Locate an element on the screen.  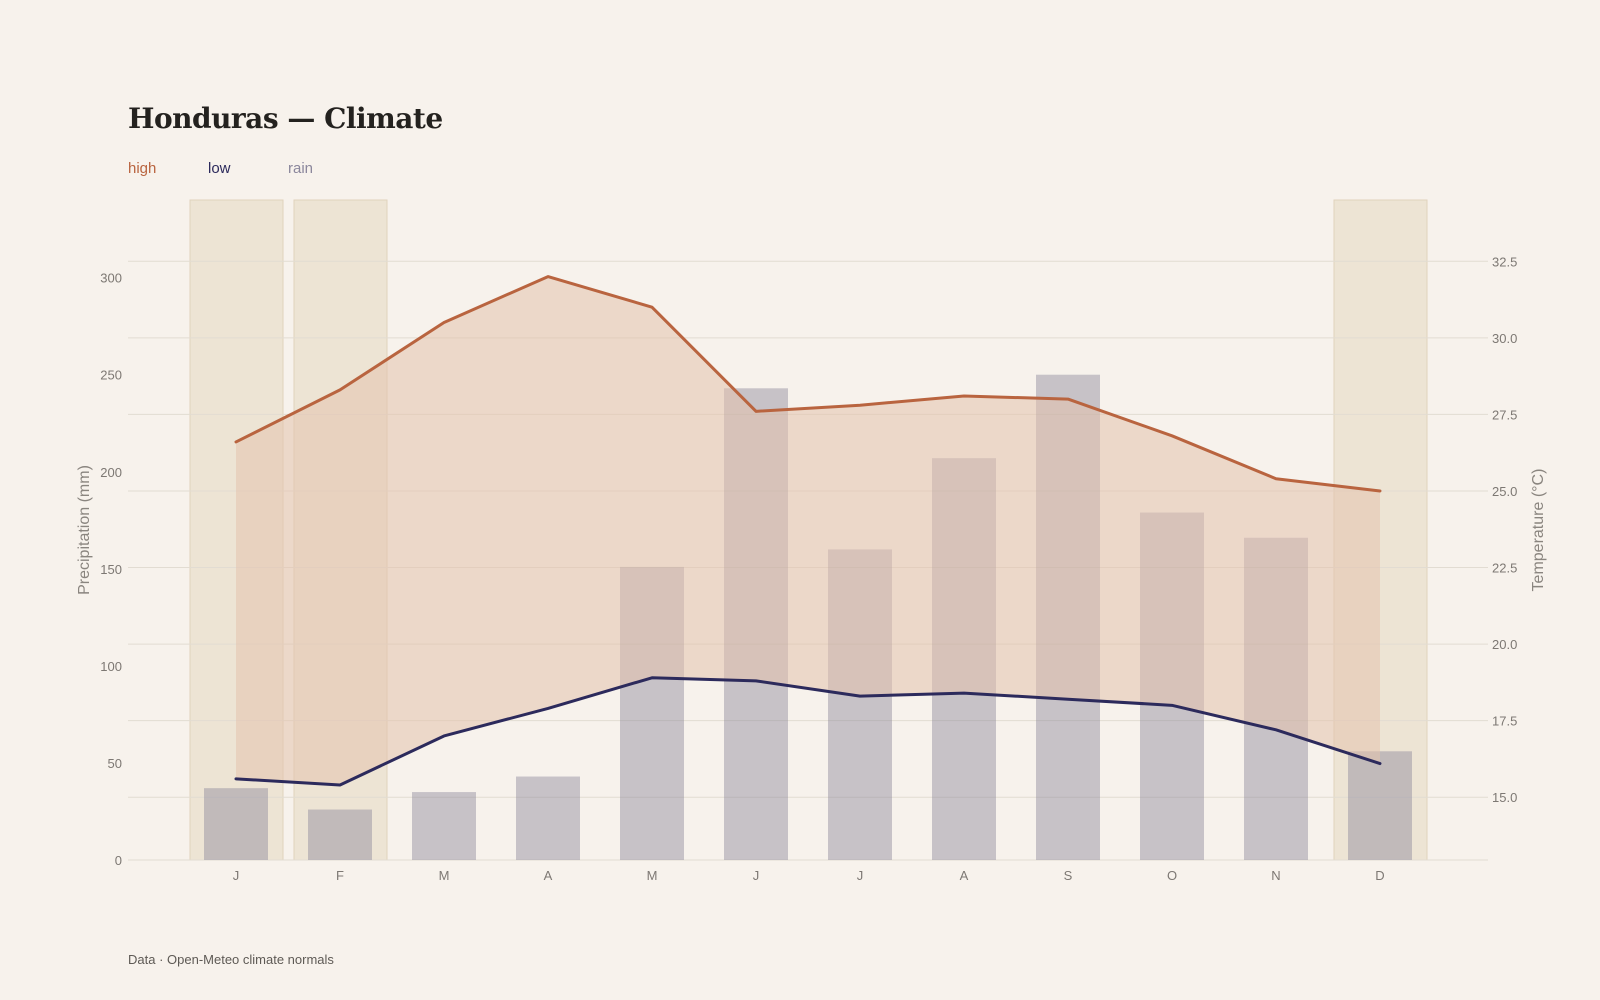
left-tick-label: 200 is located at coordinates (111, 472).